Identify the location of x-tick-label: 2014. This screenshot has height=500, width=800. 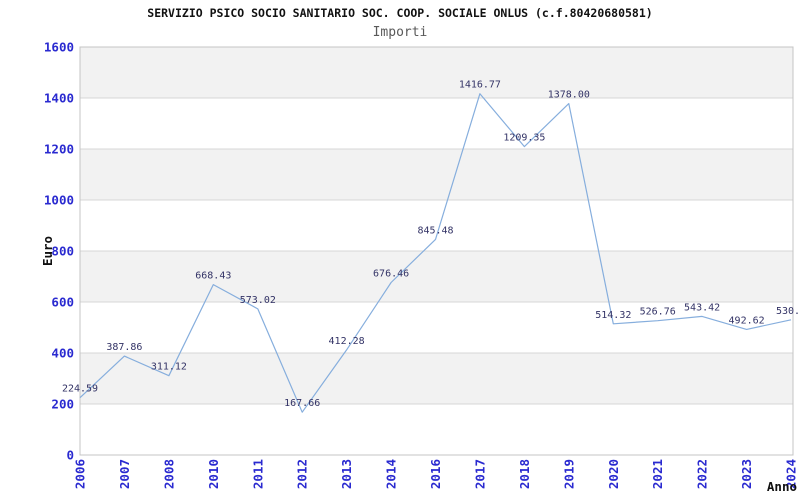
(391, 474).